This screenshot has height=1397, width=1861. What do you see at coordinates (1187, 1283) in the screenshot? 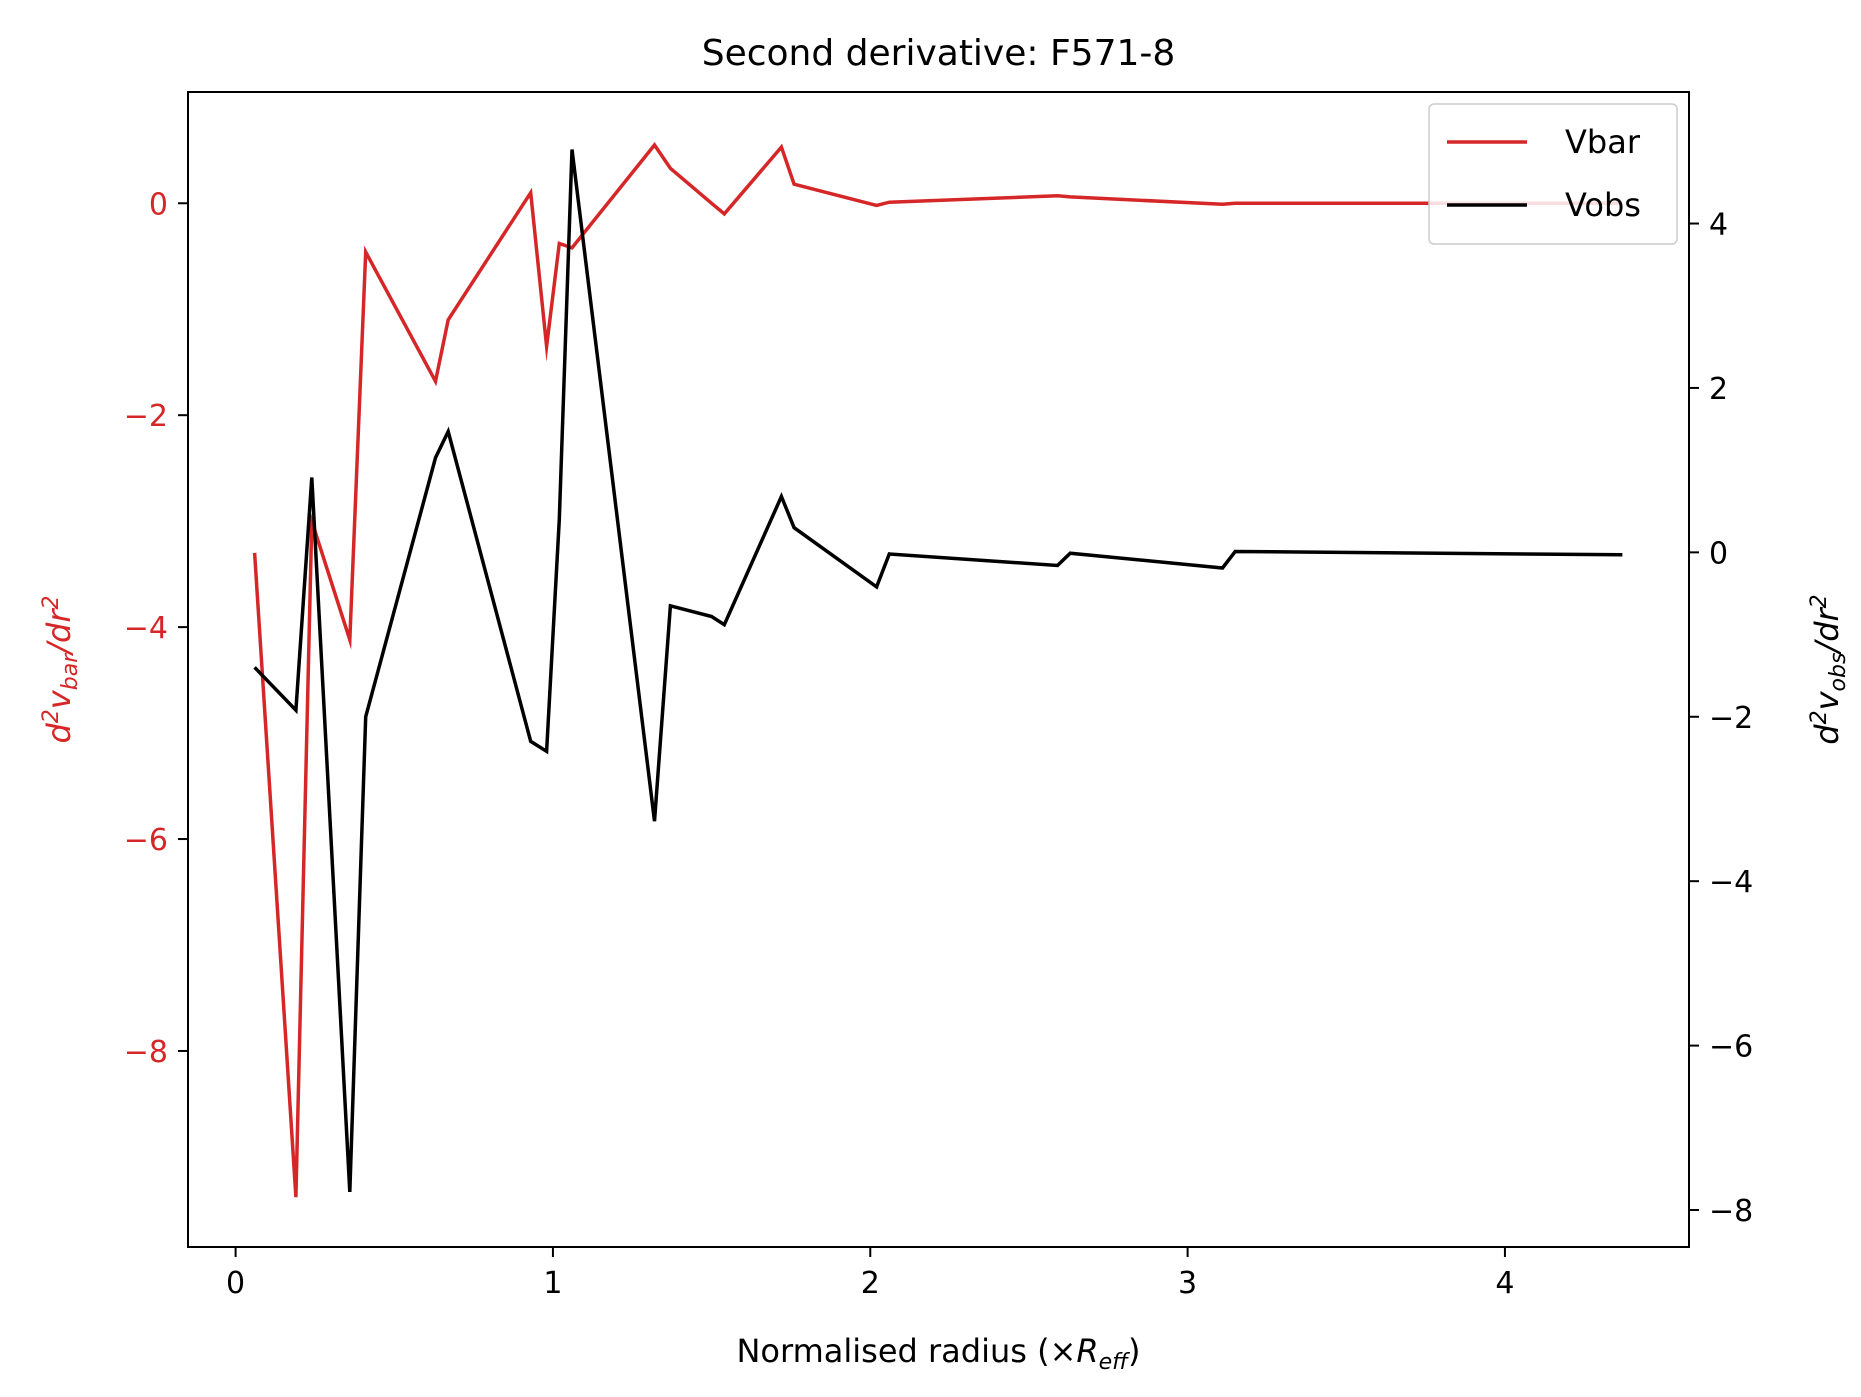
I see `x-tick-label: 3` at bounding box center [1187, 1283].